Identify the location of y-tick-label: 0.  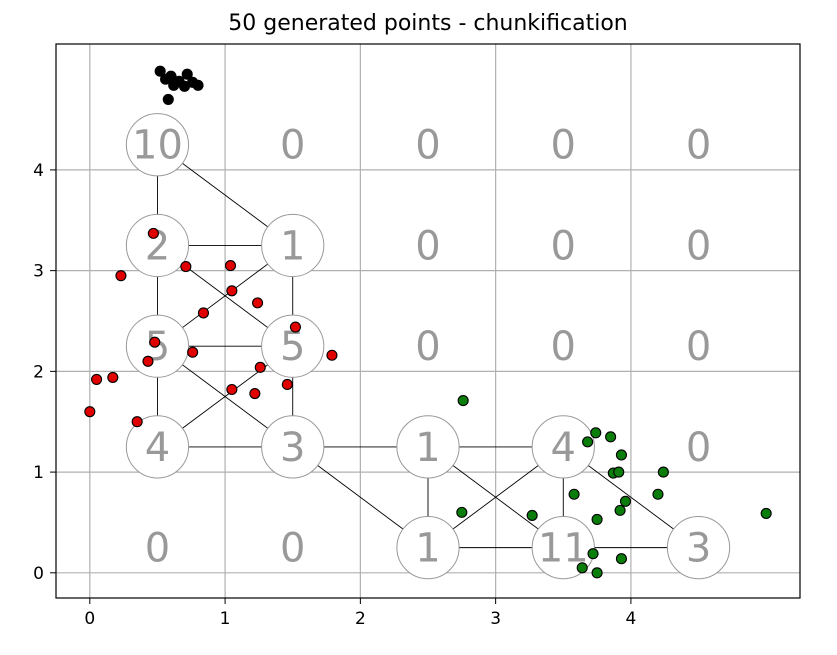
(38, 574).